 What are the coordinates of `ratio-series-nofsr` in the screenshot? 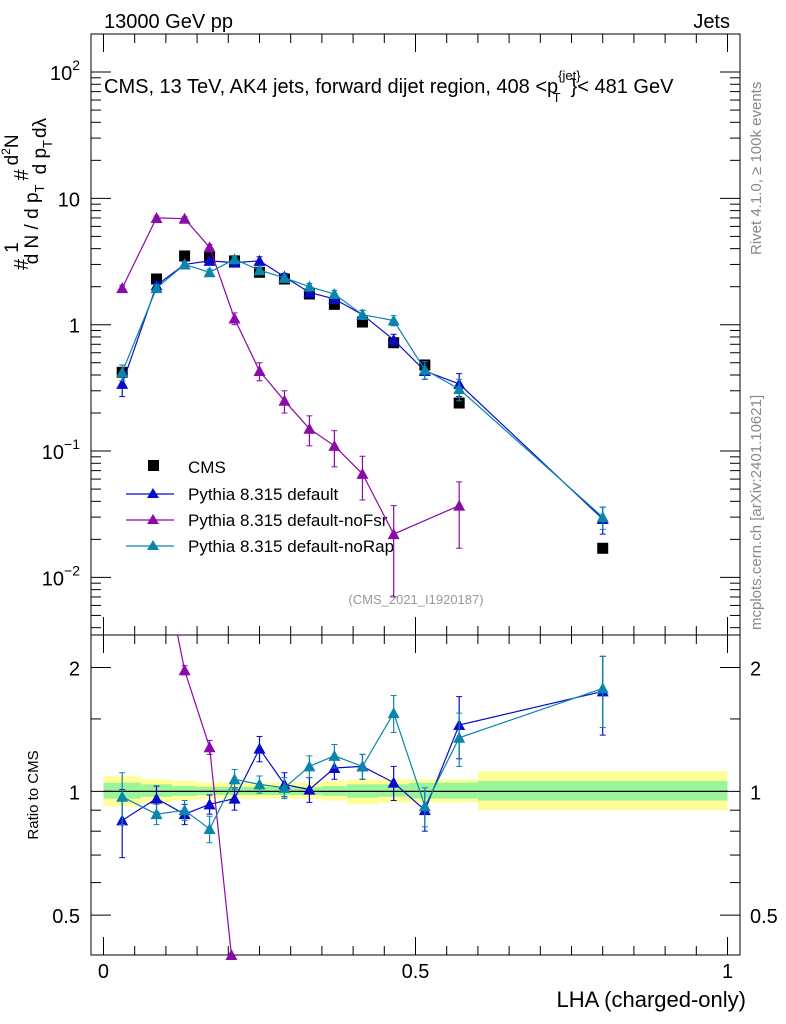 It's located at (207, 797).